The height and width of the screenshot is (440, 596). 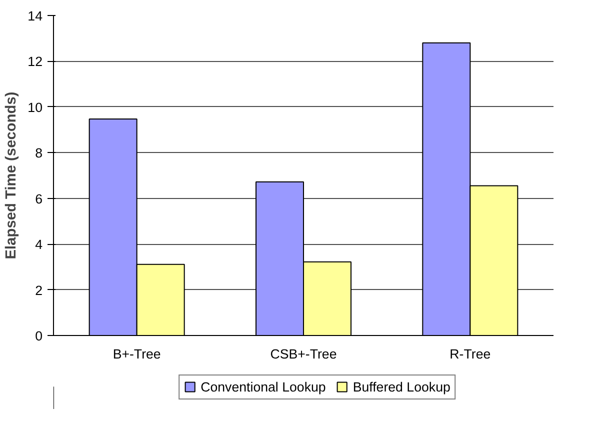 What do you see at coordinates (36, 16) in the screenshot?
I see `y-tick-label: 14` at bounding box center [36, 16].